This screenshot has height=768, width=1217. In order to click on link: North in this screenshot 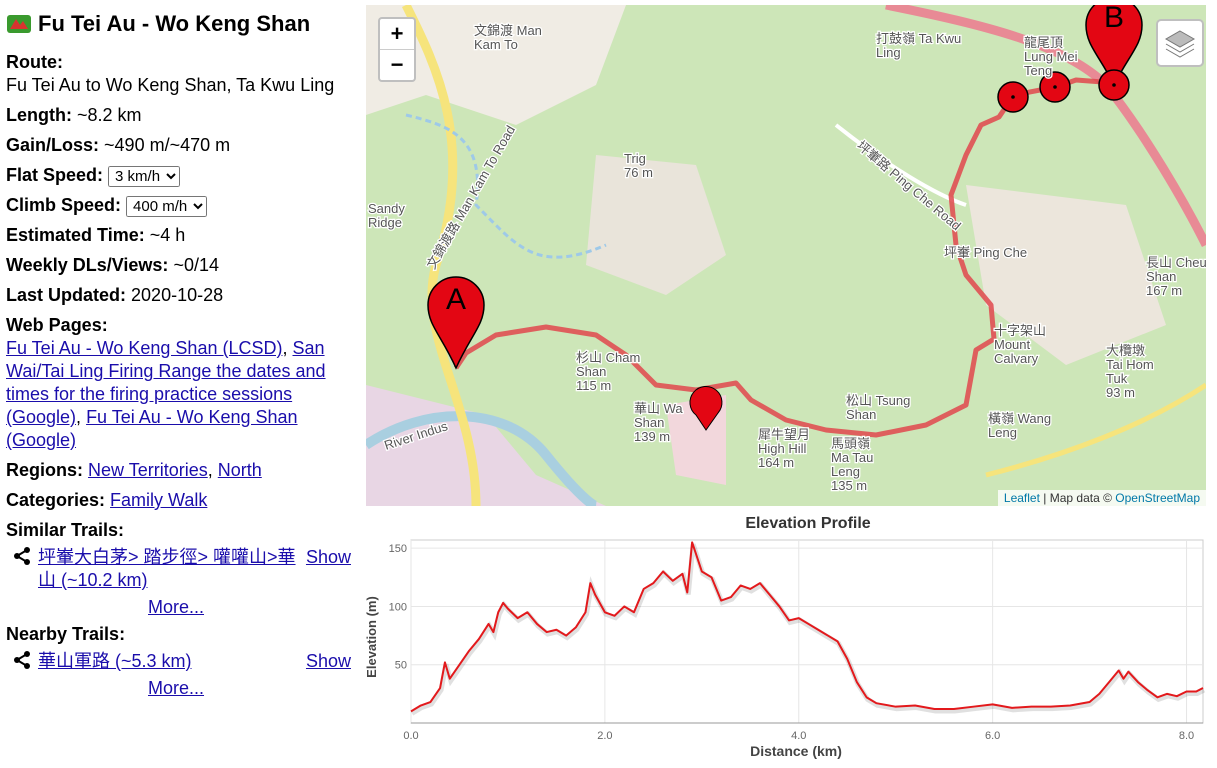, I will do `click(239, 470)`.